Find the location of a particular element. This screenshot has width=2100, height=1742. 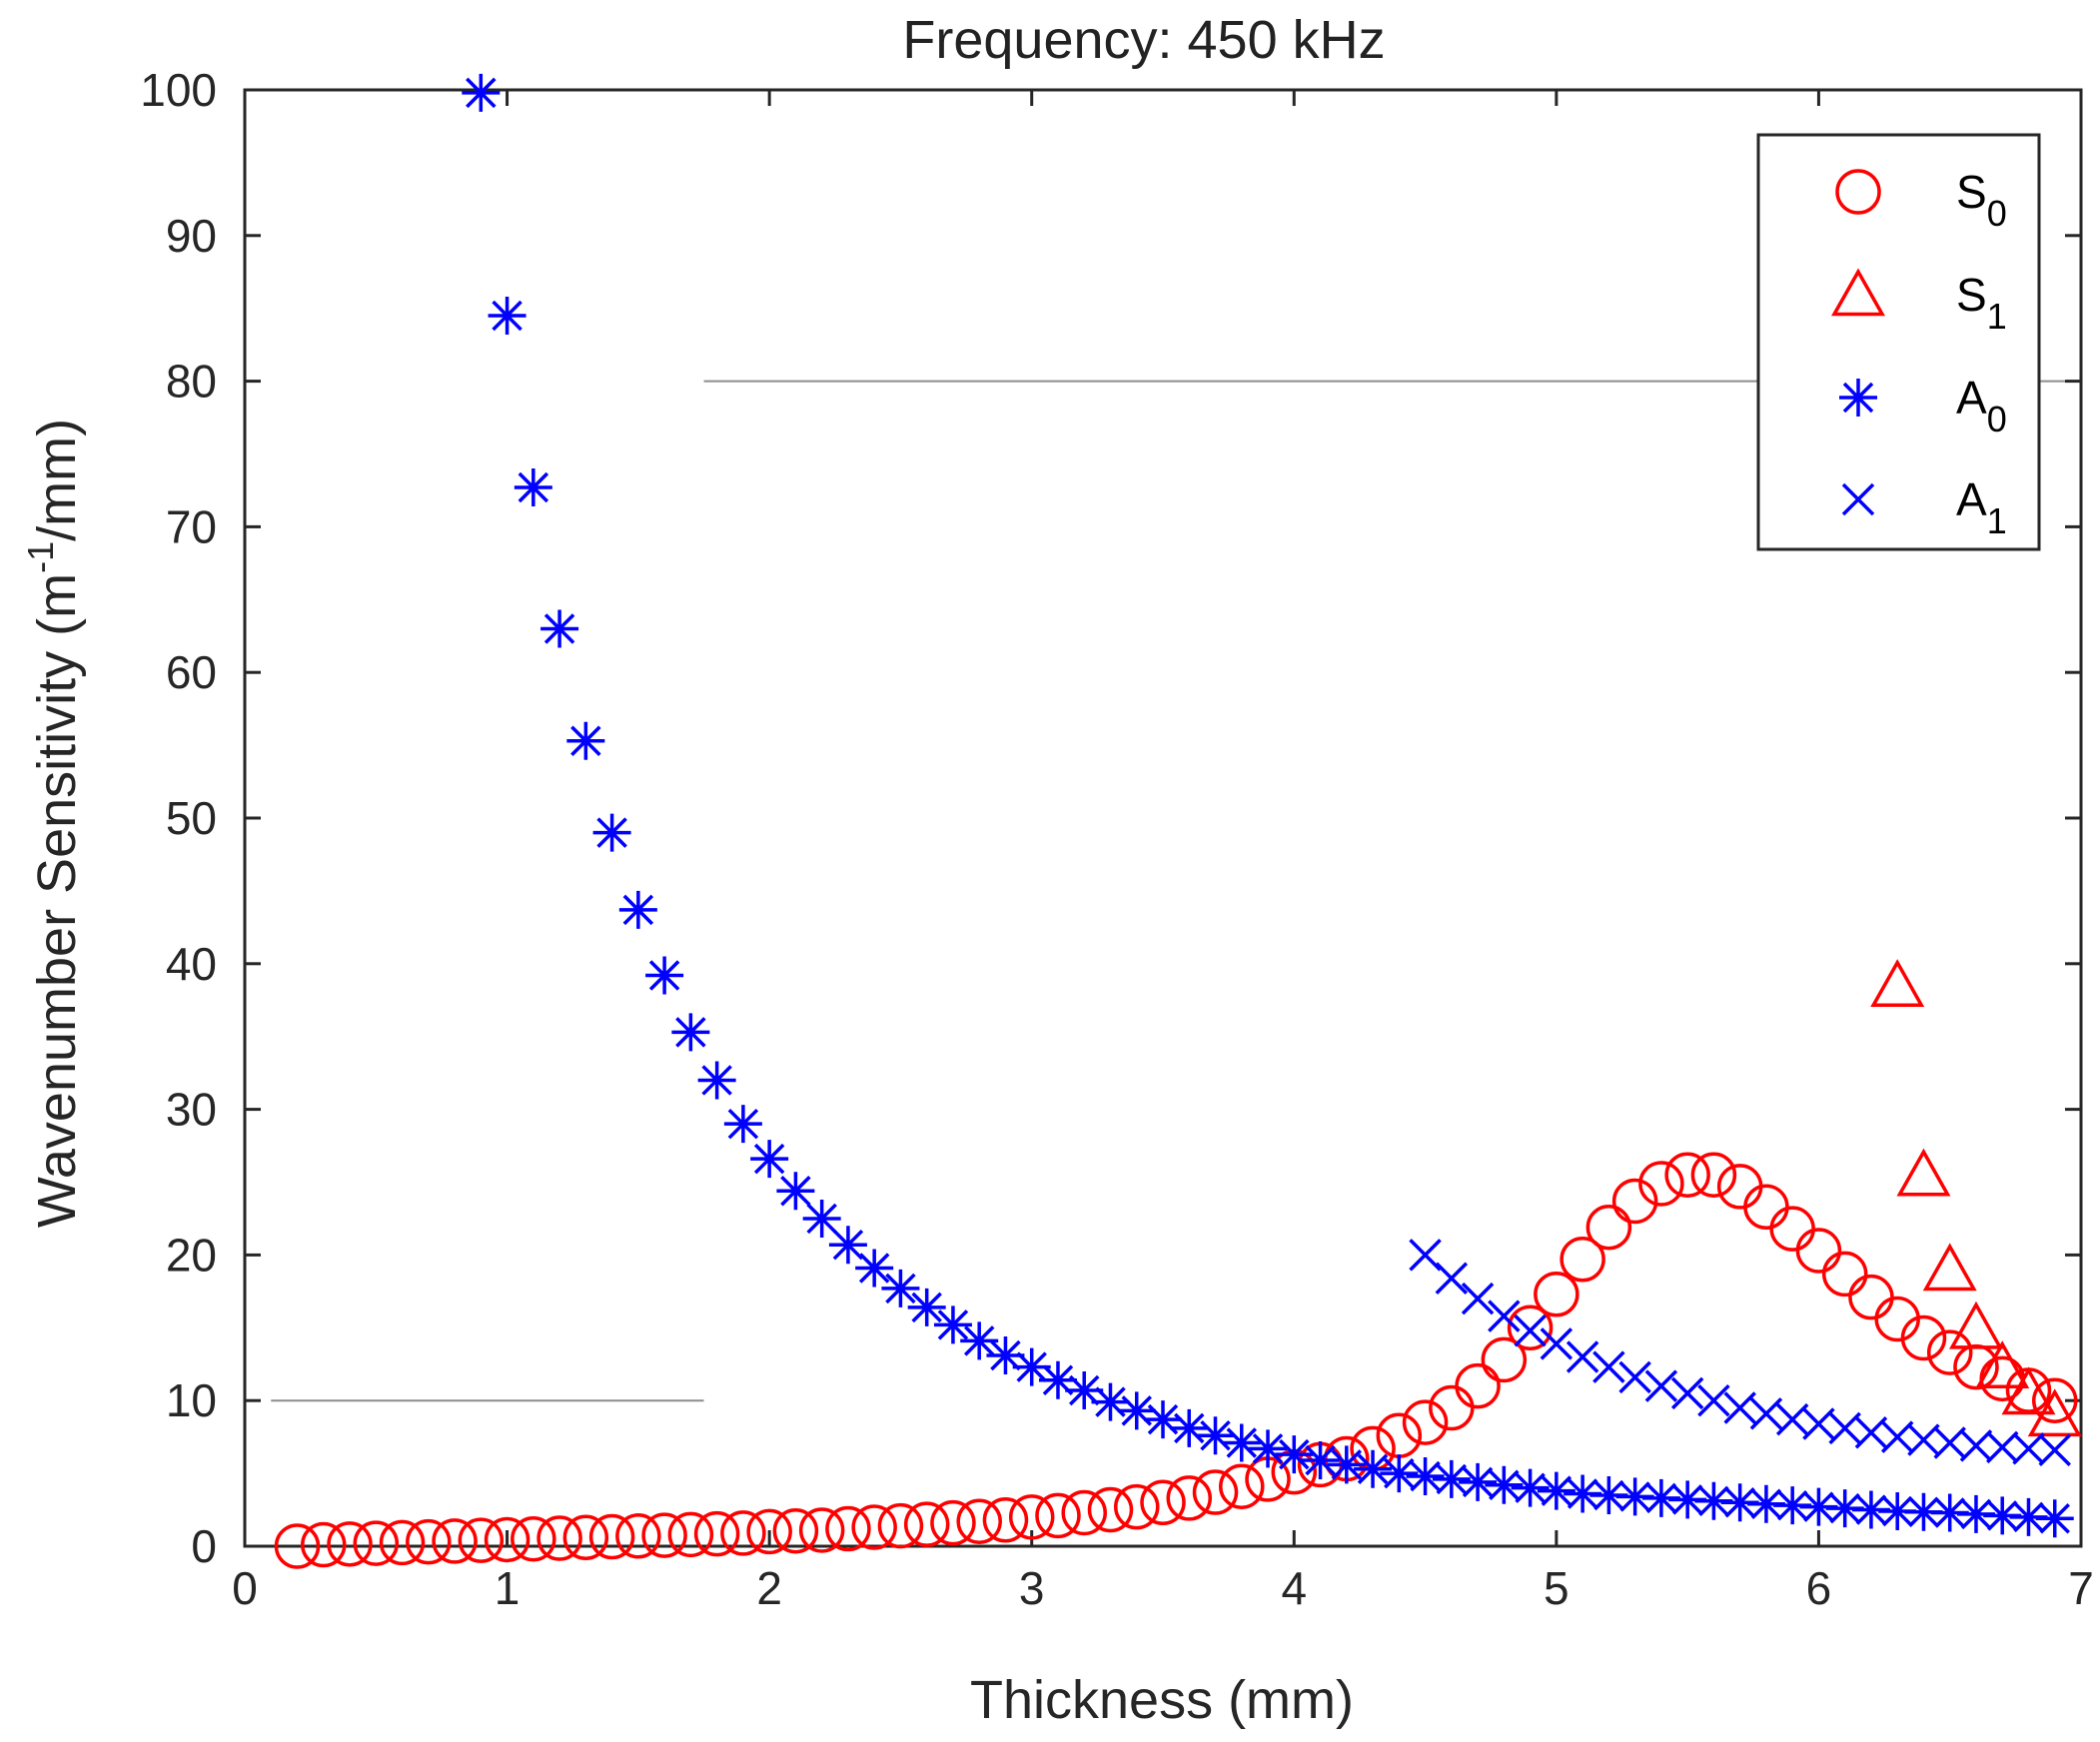

legend-marker-S0 is located at coordinates (1858, 192).